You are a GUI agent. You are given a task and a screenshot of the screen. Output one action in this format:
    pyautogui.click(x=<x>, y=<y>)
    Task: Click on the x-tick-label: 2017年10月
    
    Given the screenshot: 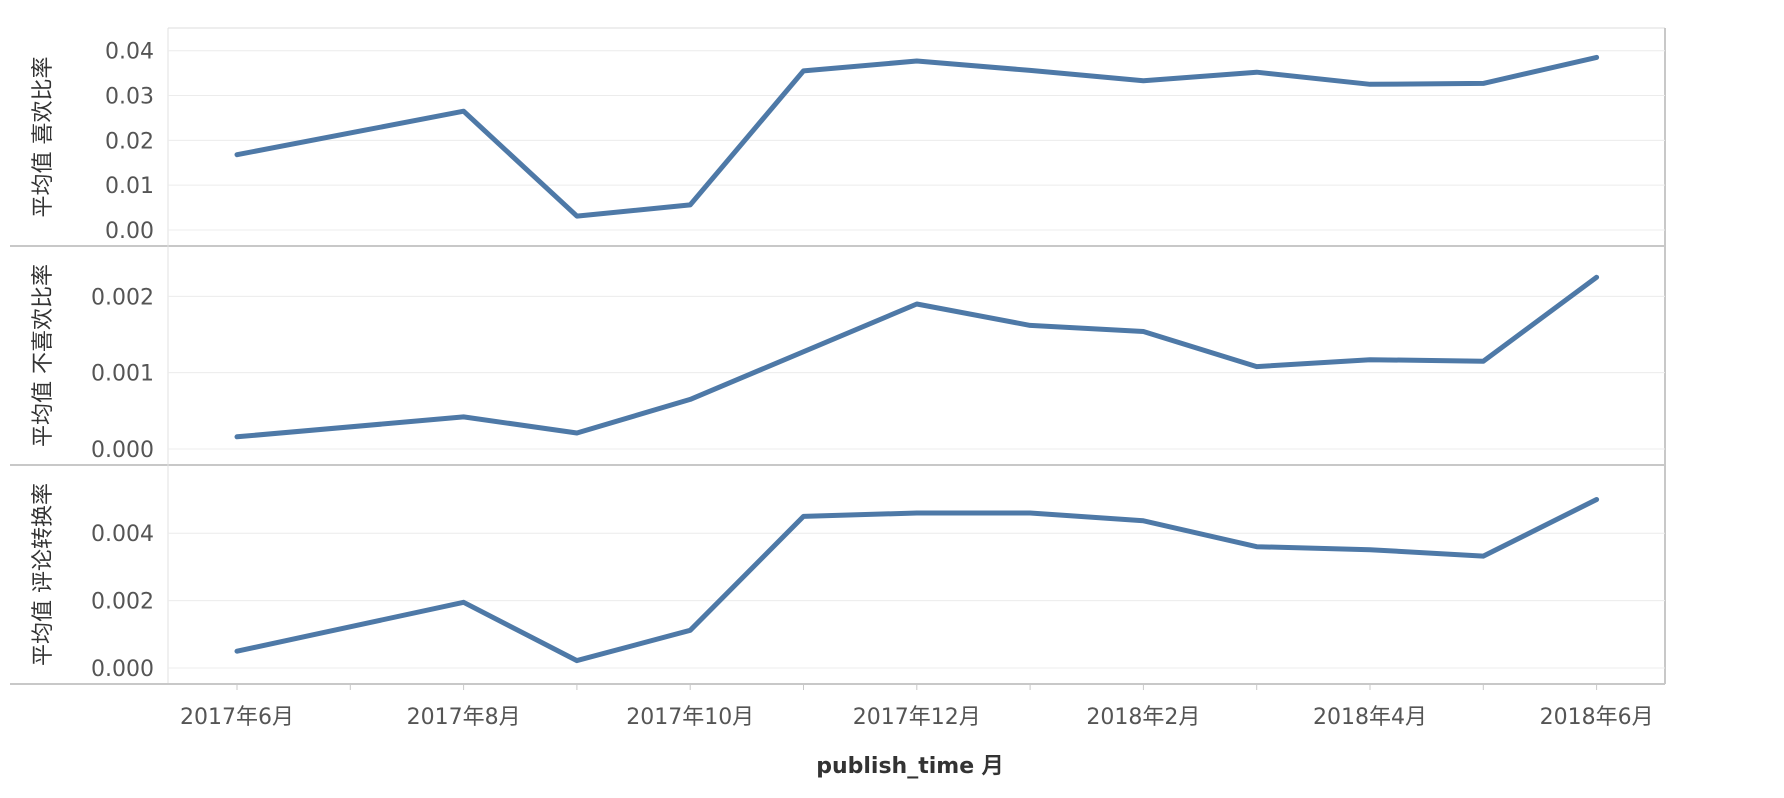 What is the action you would take?
    pyautogui.click(x=690, y=717)
    